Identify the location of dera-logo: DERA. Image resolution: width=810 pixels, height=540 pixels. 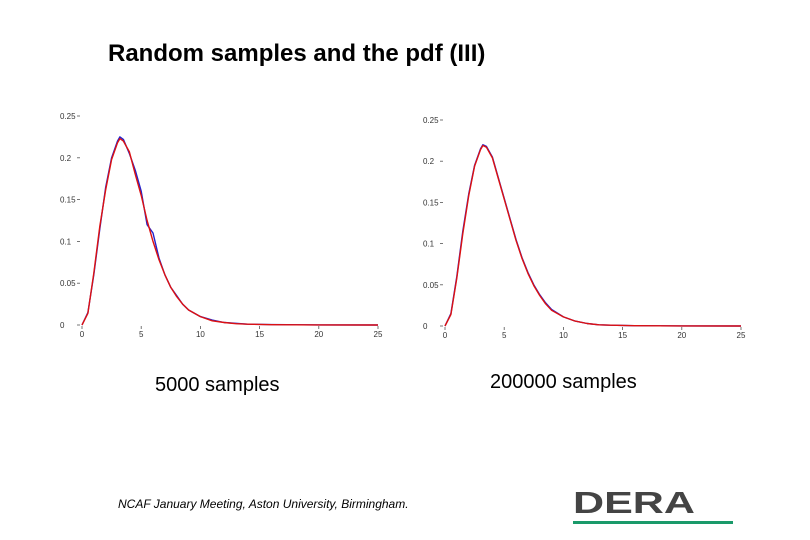
(653, 505).